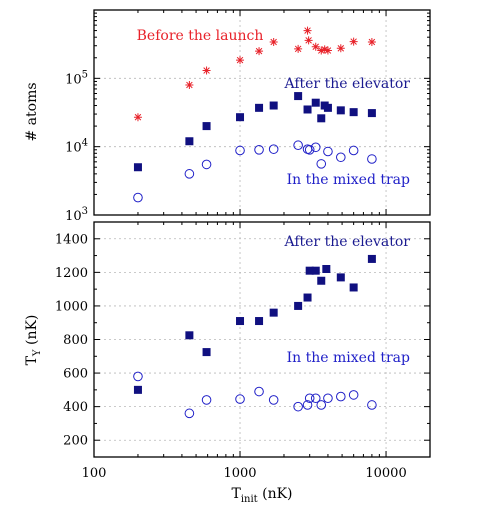 Image resolution: width=486 pixels, height=509 pixels. I want to click on series-before-the-launch, so click(254, 74).